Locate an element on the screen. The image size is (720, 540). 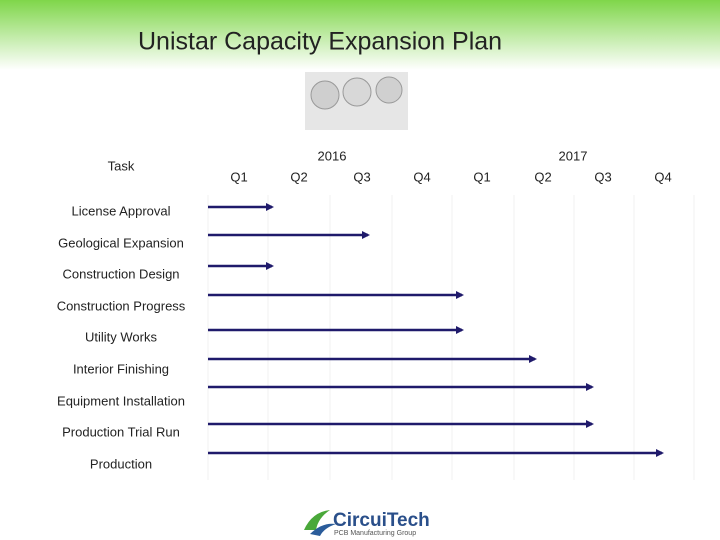
year: 2017 is located at coordinates (573, 155).